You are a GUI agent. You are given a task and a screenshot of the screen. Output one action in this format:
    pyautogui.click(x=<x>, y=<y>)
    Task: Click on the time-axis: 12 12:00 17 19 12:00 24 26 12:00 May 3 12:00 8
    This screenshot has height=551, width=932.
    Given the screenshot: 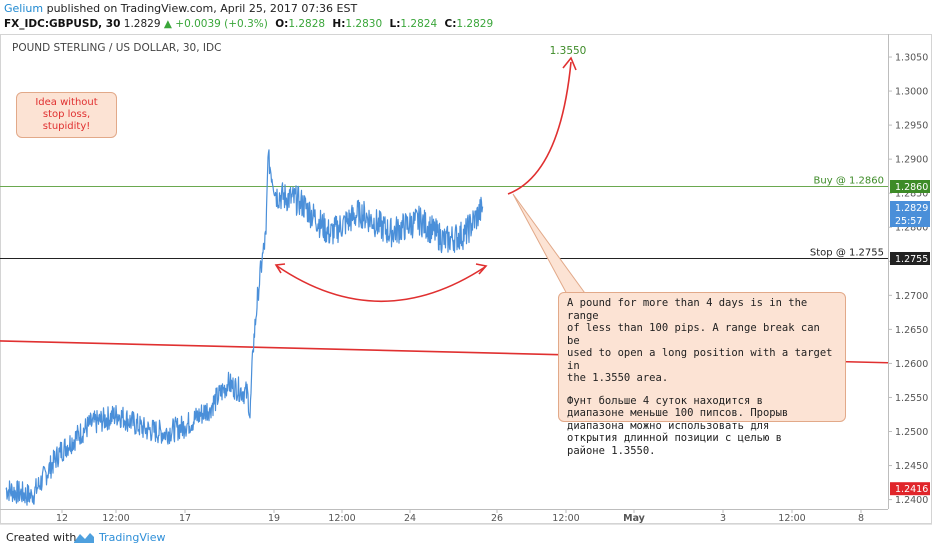 What is the action you would take?
    pyautogui.click(x=460, y=516)
    